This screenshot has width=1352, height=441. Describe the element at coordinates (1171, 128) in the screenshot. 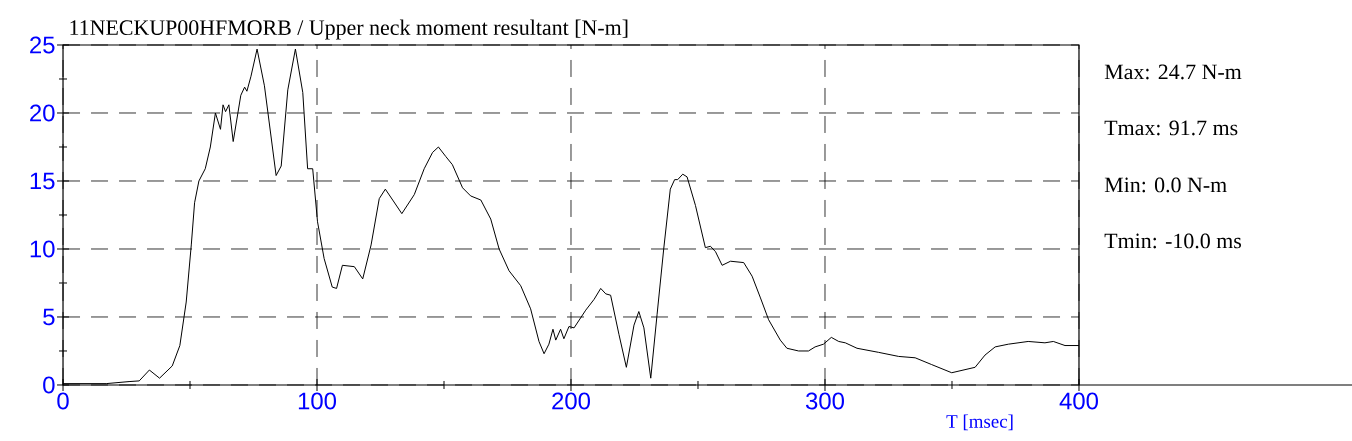

I see `text: Tmax: 91.7 ms` at that location.